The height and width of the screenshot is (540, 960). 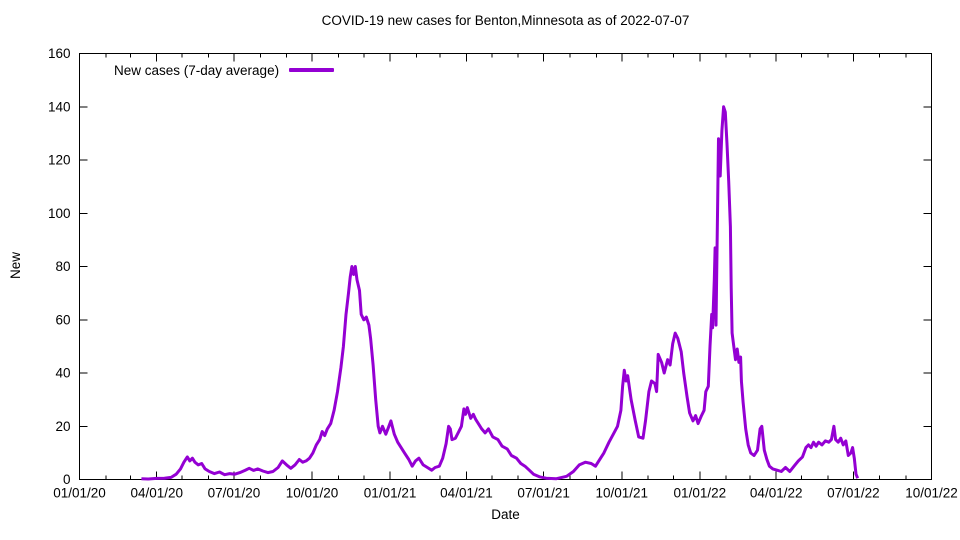 What do you see at coordinates (700, 493) in the screenshot?
I see `x-tick-label: 01/01/22` at bounding box center [700, 493].